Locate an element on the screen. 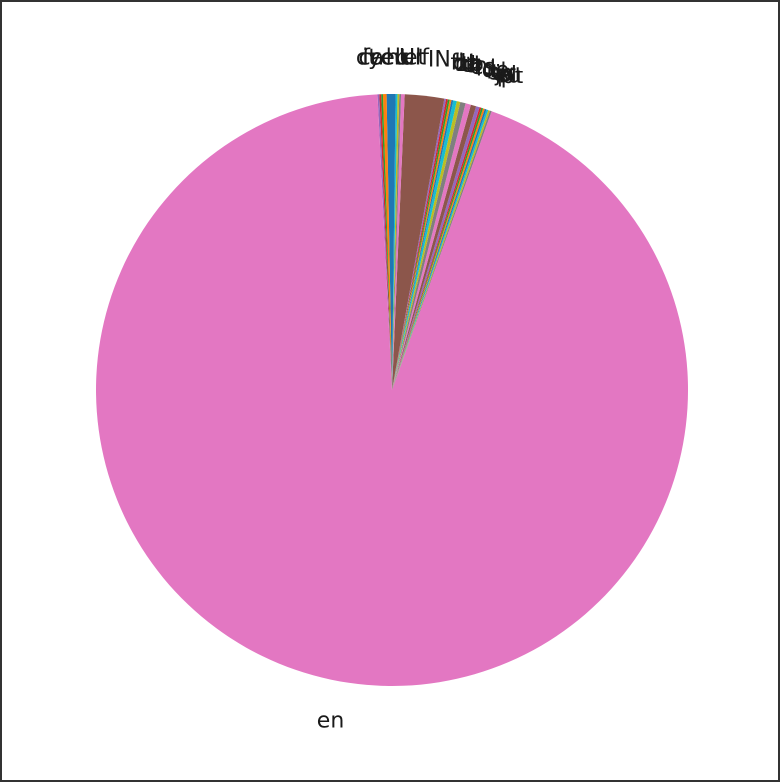  pie-label-es: es is located at coordinates (482, 67).